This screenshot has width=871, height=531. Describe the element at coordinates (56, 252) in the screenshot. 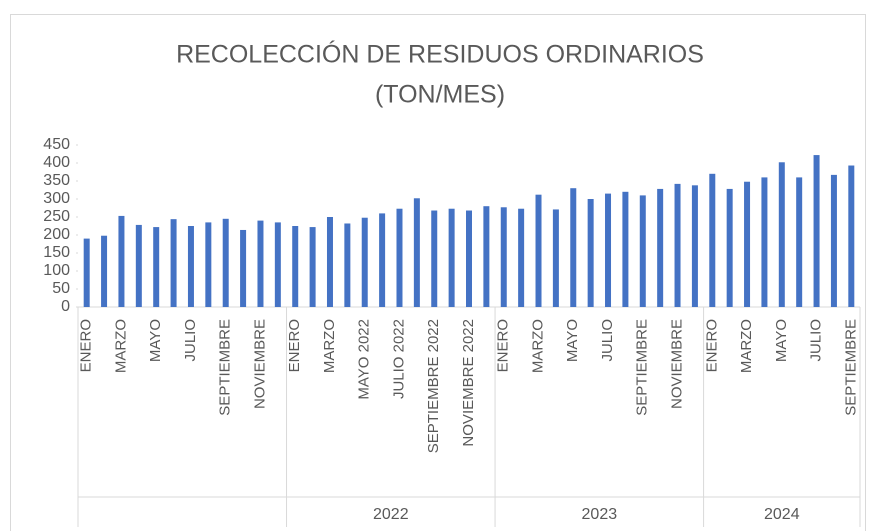

I see `y-tick-label: 150` at that location.